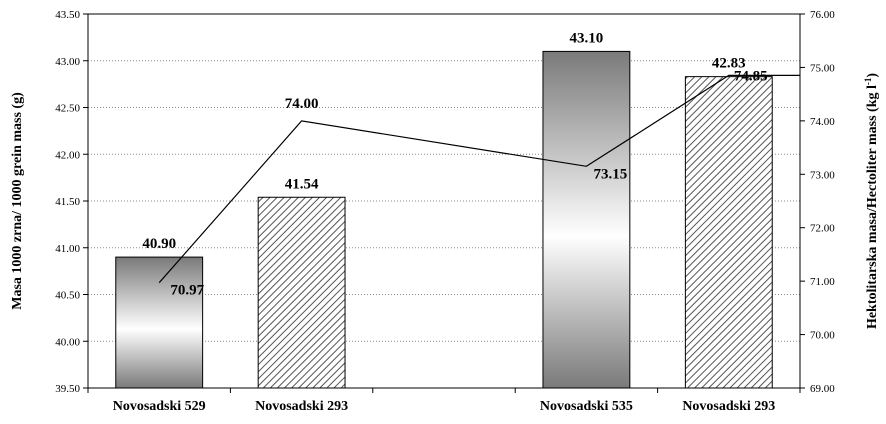 The image size is (886, 424). What do you see at coordinates (587, 38) in the screenshot?
I see `bar-value-label: 43.10` at bounding box center [587, 38].